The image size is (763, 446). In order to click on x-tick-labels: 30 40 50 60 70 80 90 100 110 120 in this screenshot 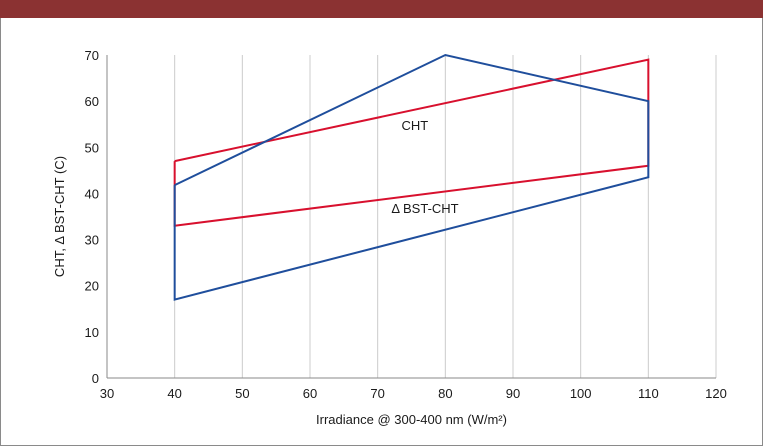, I will do `click(413, 393)`.